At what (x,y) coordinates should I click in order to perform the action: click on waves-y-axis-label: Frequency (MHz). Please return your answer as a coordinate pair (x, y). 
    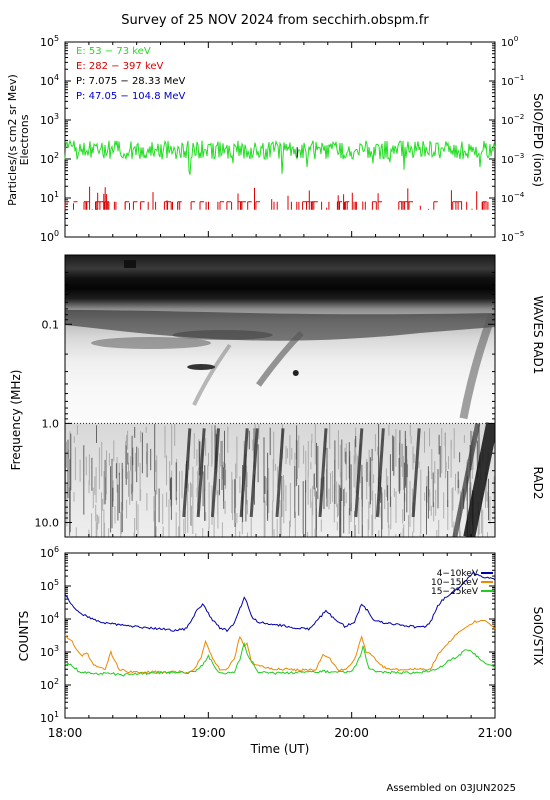
    Looking at the image, I should click on (16, 420).